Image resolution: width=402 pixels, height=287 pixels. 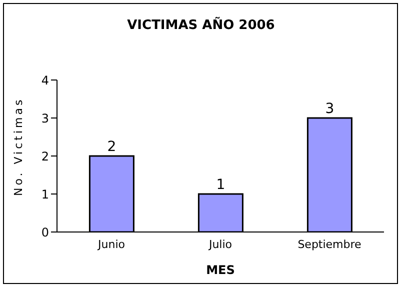 I want to click on data-label: 1, so click(x=221, y=185).